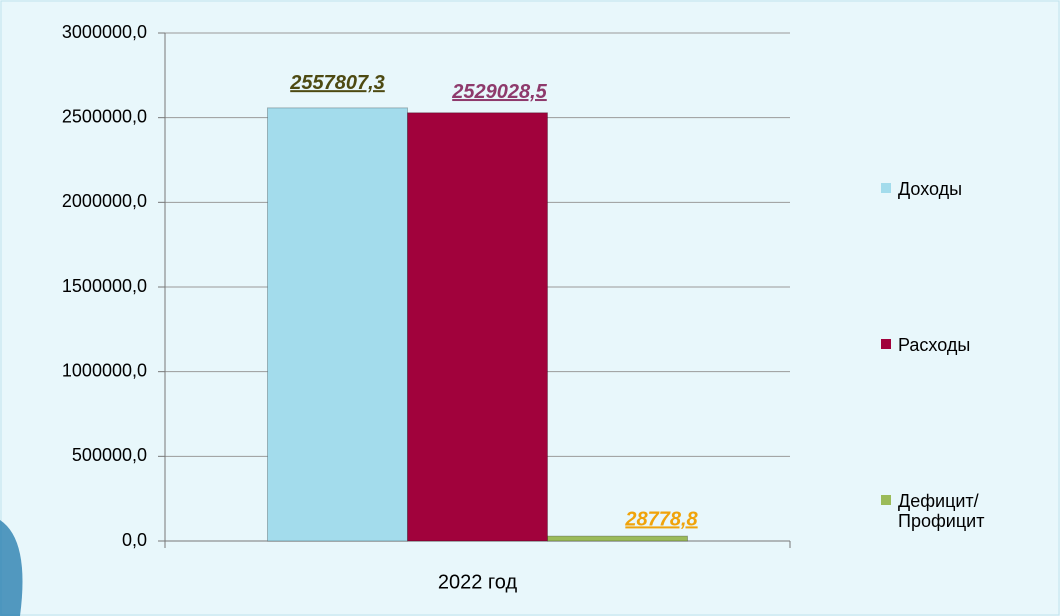 This screenshot has height=616, width=1060. What do you see at coordinates (941, 511) in the screenshot?
I see `legend-label: Дефицит/Профицит` at bounding box center [941, 511].